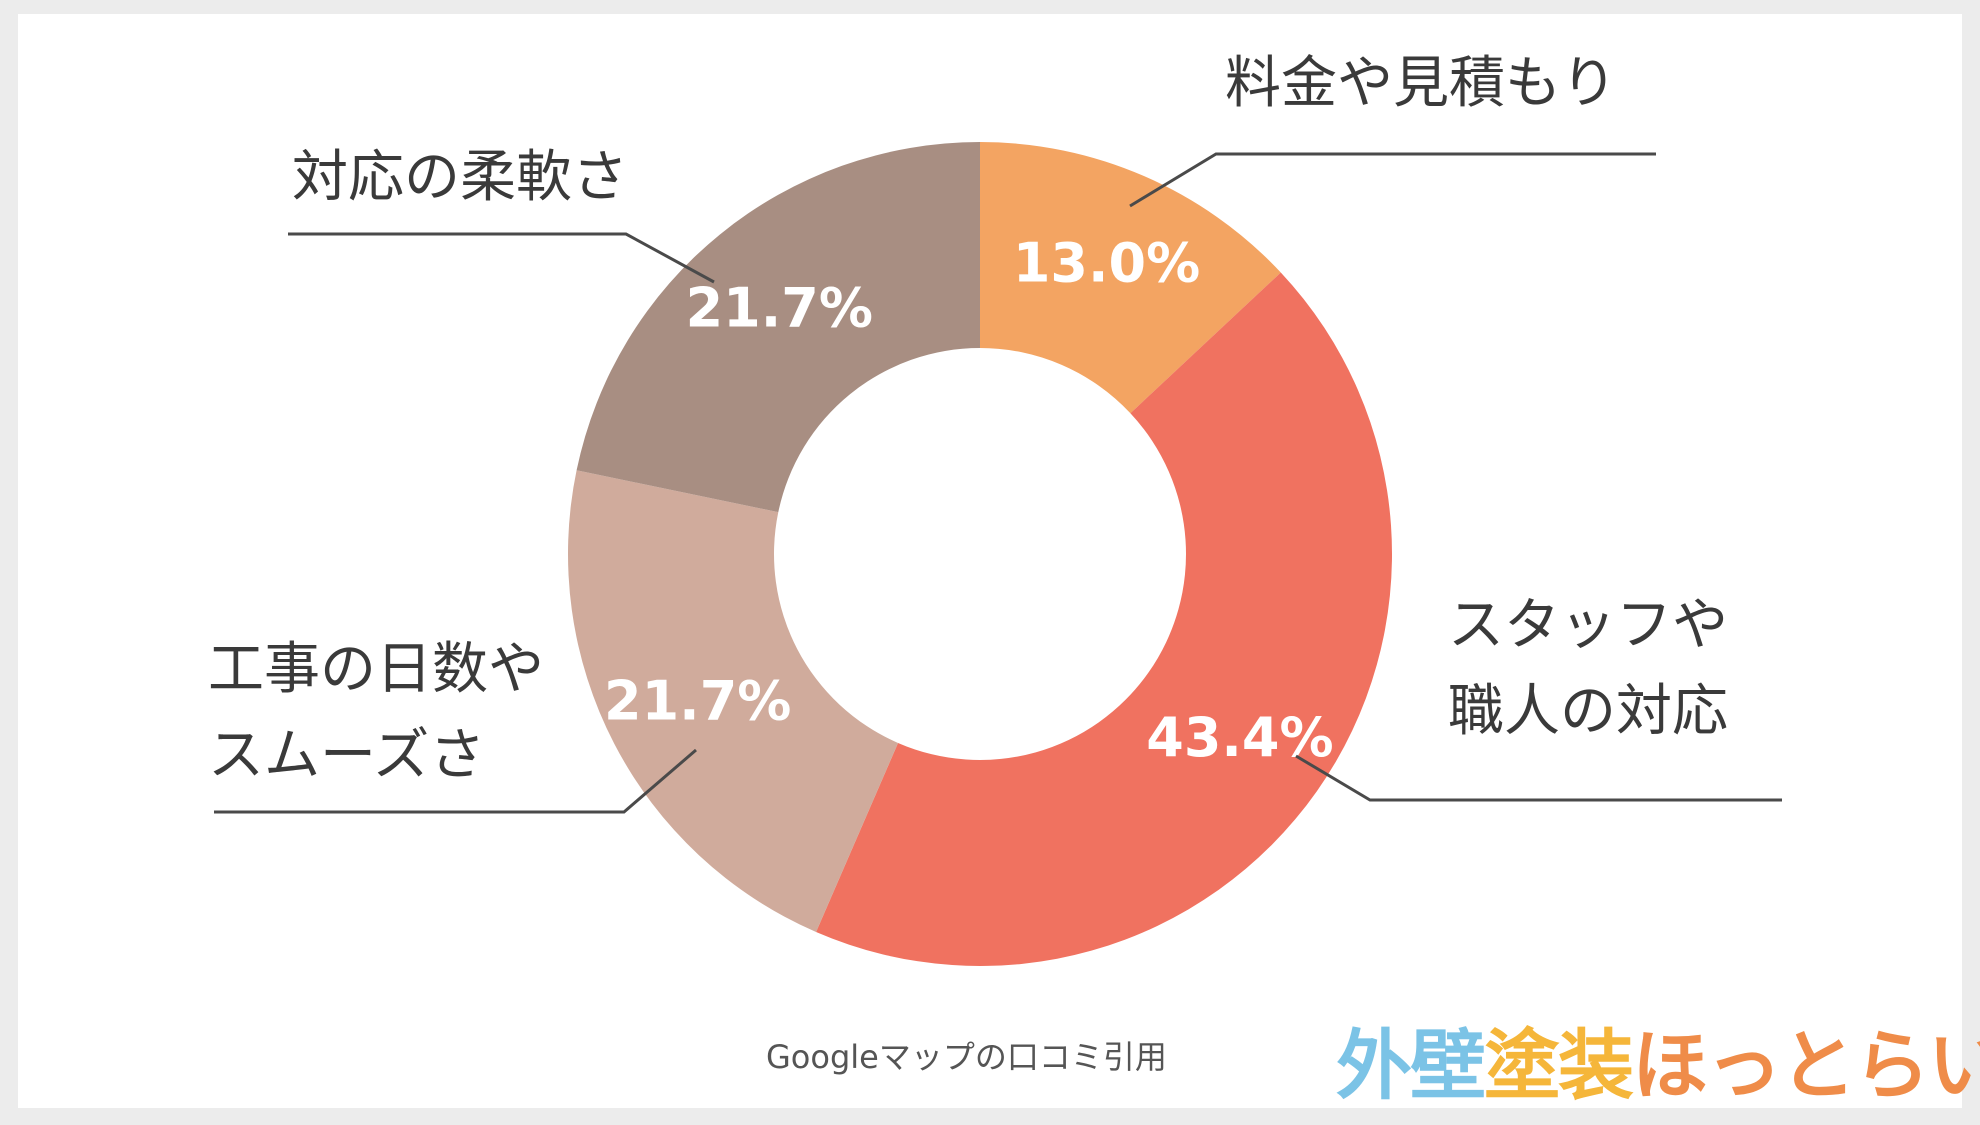 This screenshot has height=1125, width=1980. What do you see at coordinates (1411, 1065) in the screenshot?
I see `brand-logo-part1: 外壁` at bounding box center [1411, 1065].